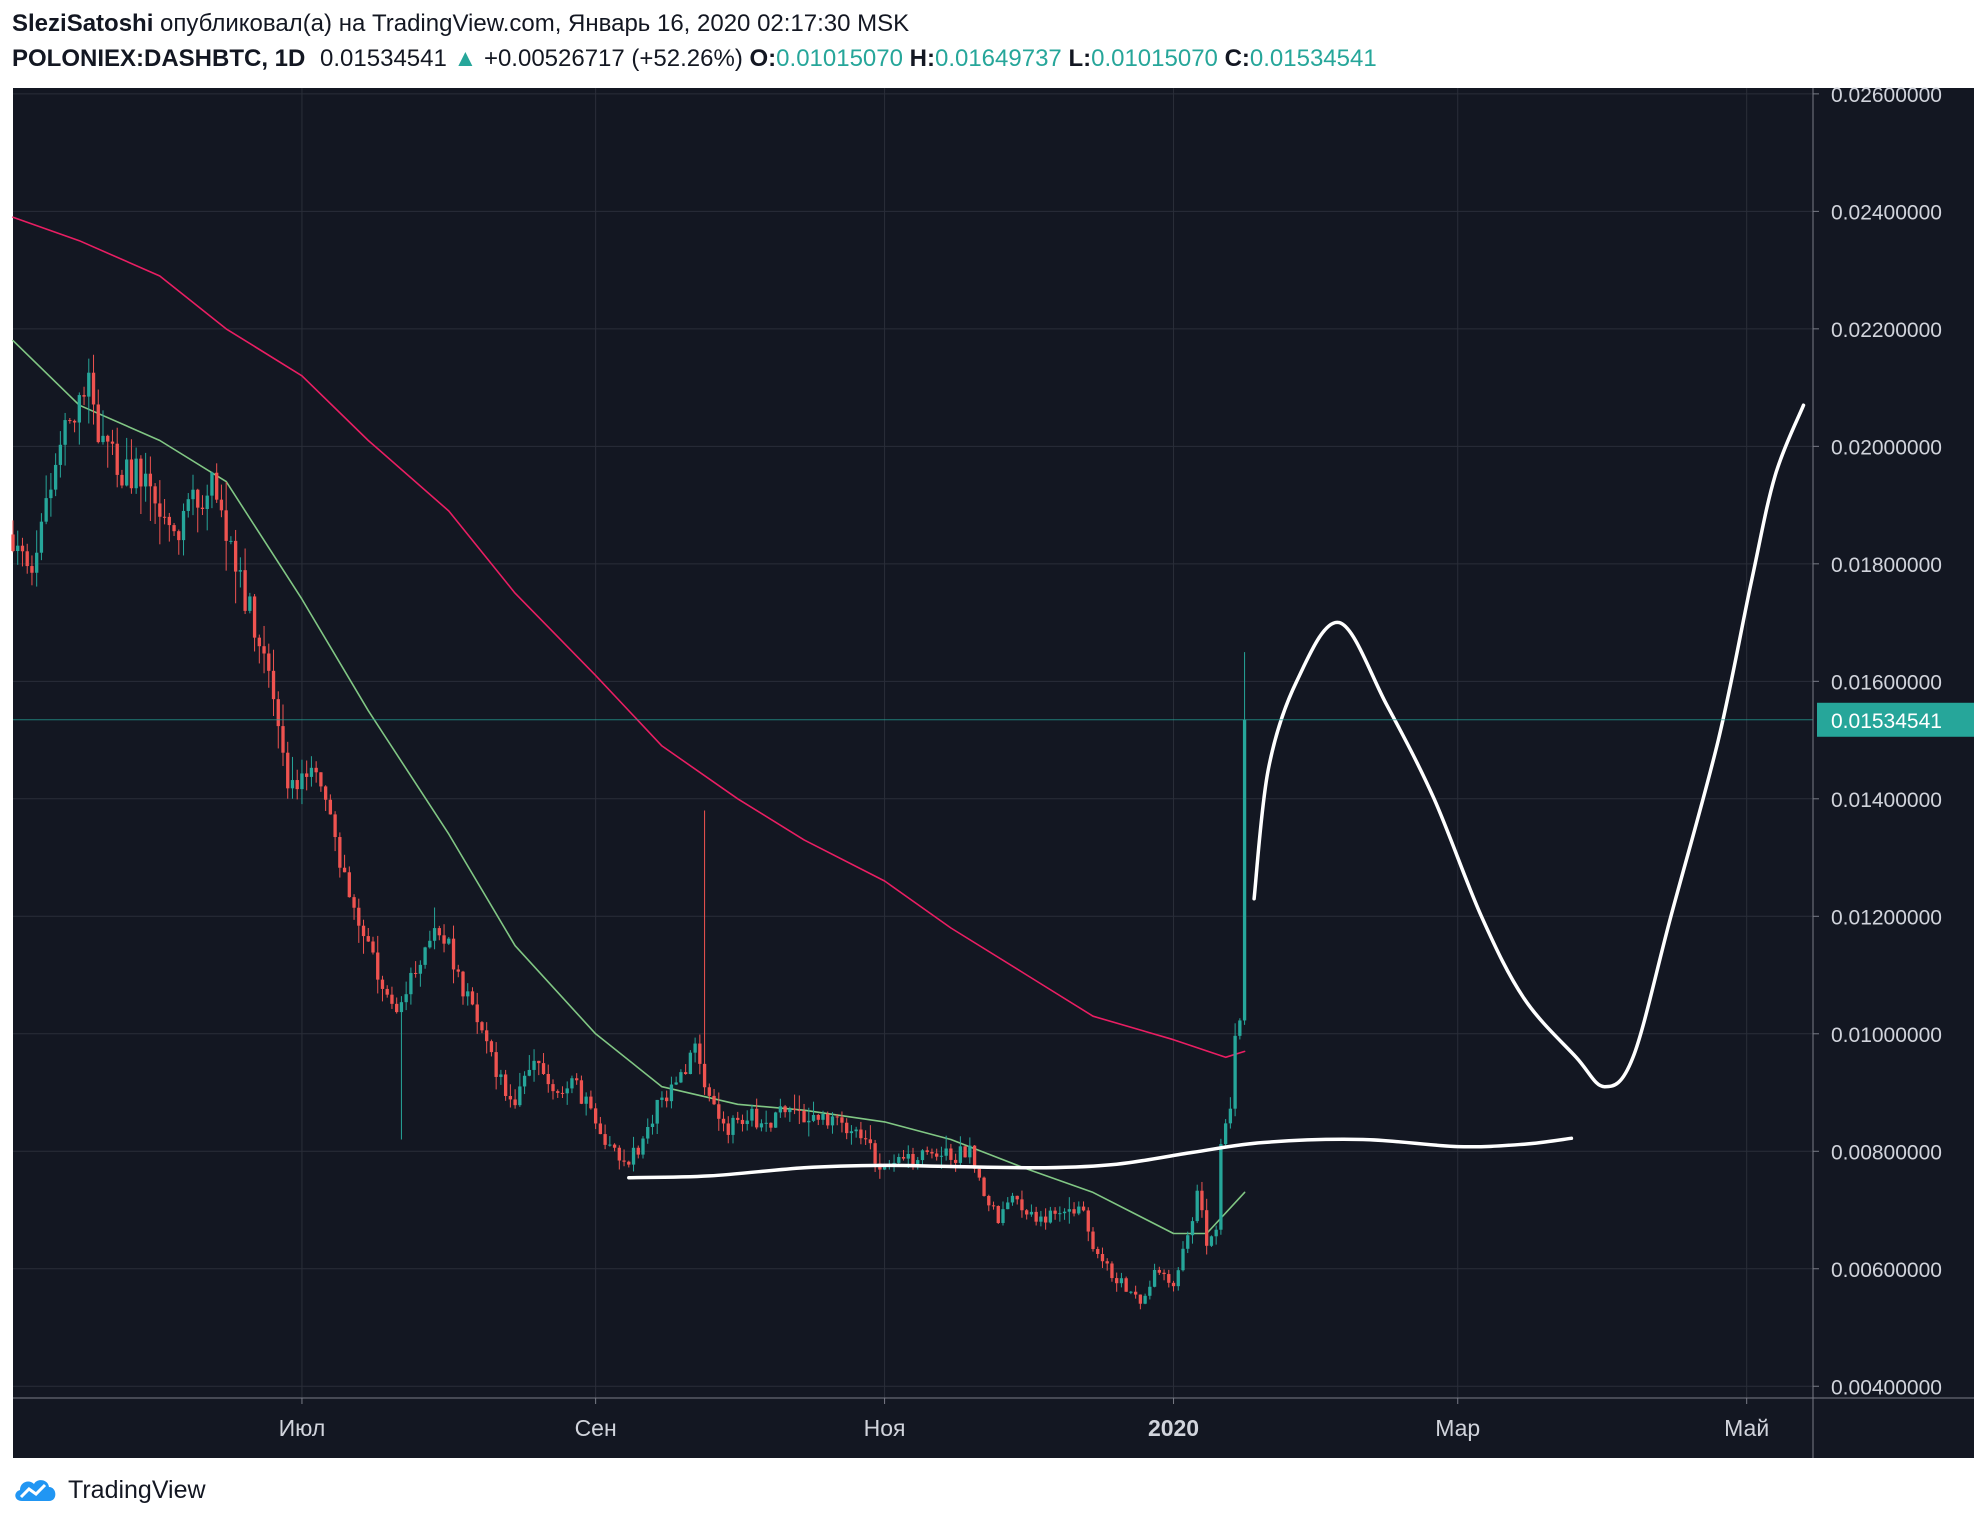 The image size is (1986, 1526). Describe the element at coordinates (83, 23) in the screenshot. I see `author-name: SleziSatoshi` at that location.